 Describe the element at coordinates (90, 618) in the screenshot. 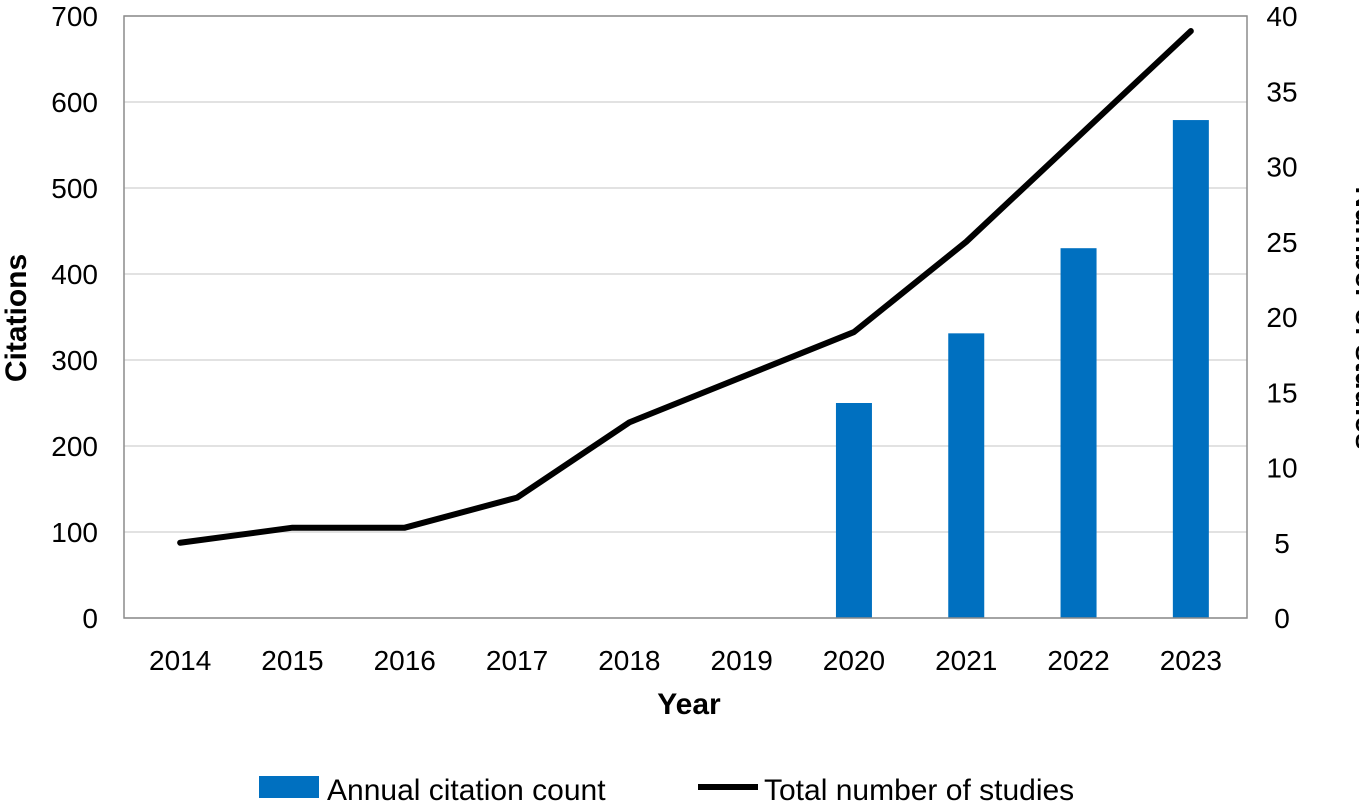

I see `left-axis-tick-label: 0` at that location.